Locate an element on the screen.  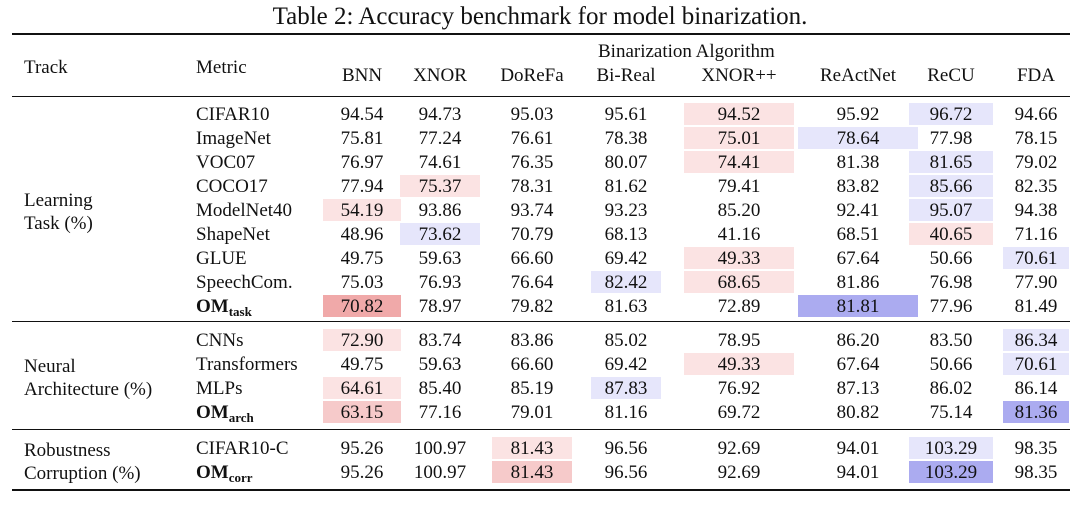
table-cell: 74.41 is located at coordinates (739, 162).